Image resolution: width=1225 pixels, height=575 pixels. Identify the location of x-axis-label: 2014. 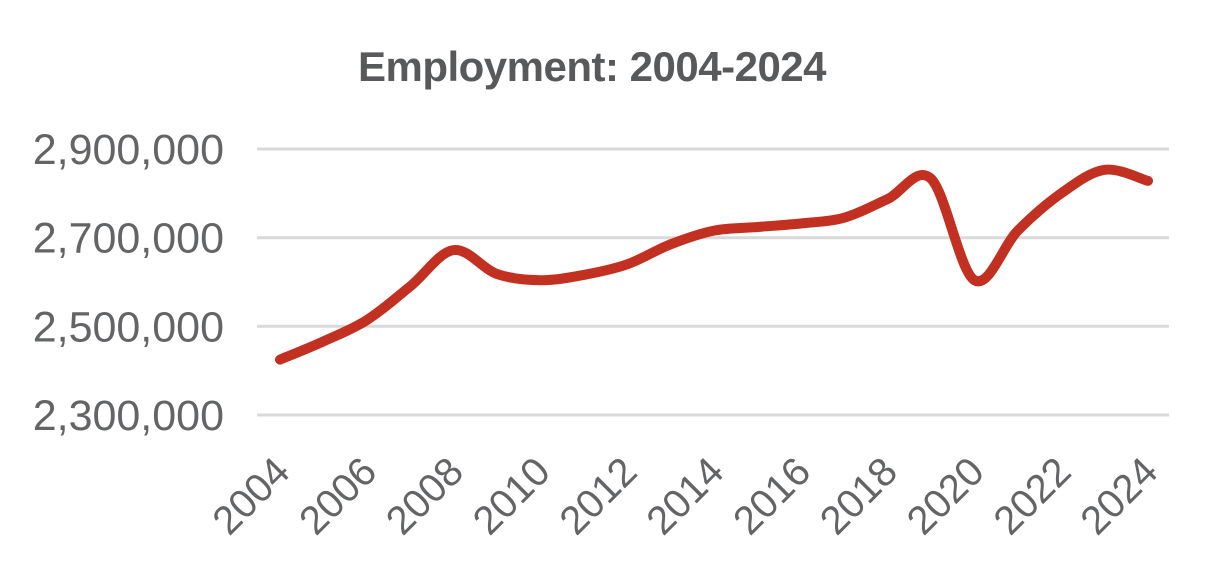
(685, 496).